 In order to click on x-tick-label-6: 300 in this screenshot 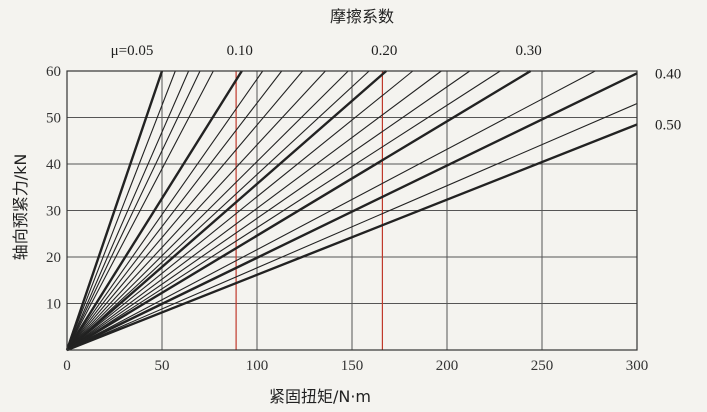, I will do `click(637, 366)`.